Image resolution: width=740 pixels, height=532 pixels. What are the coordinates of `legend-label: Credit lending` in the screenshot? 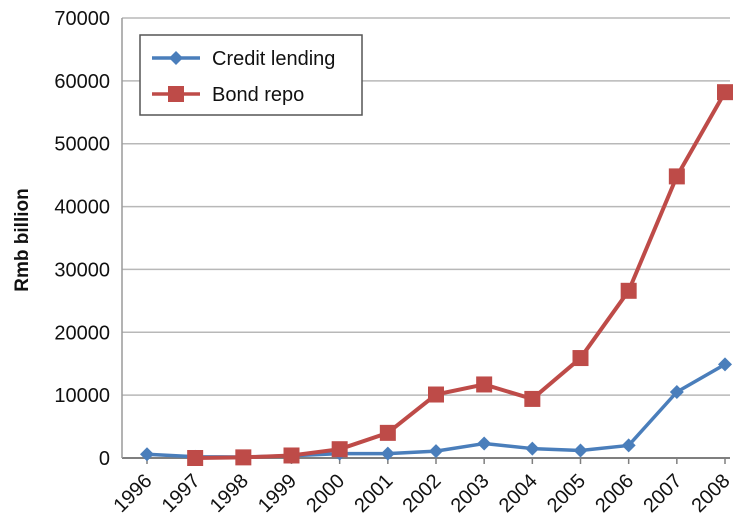 It's located at (273, 59).